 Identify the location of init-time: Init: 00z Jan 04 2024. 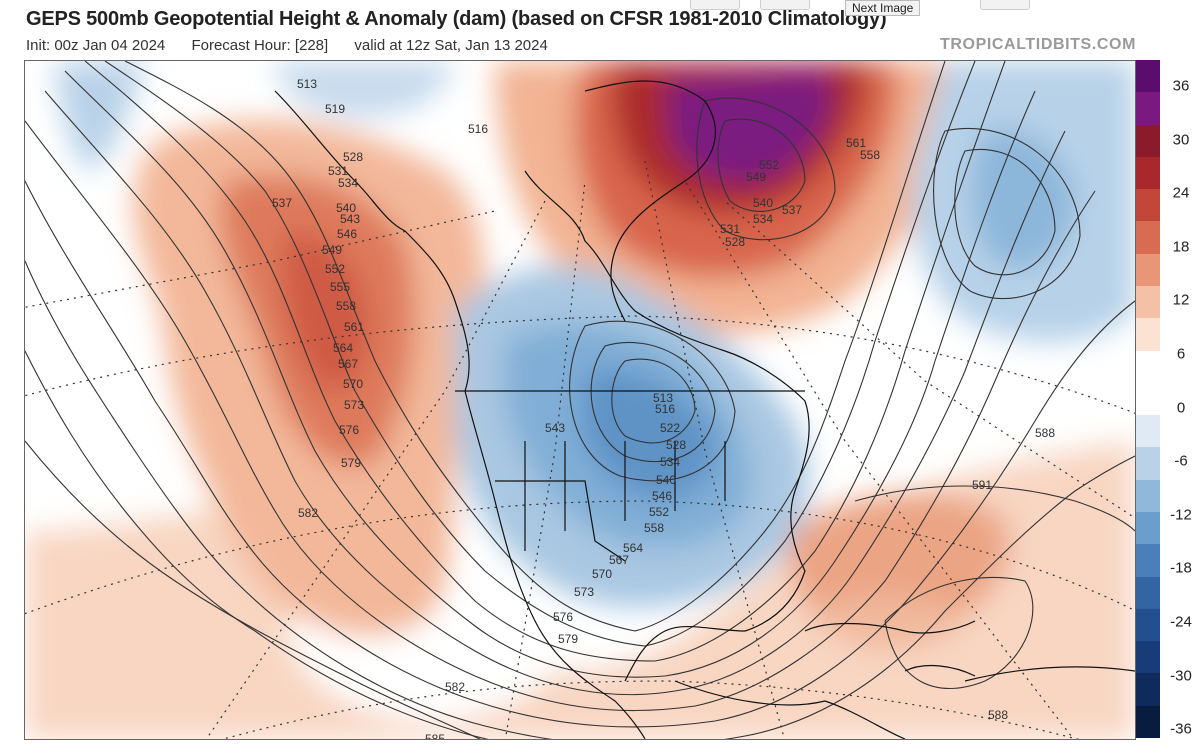
(96, 45).